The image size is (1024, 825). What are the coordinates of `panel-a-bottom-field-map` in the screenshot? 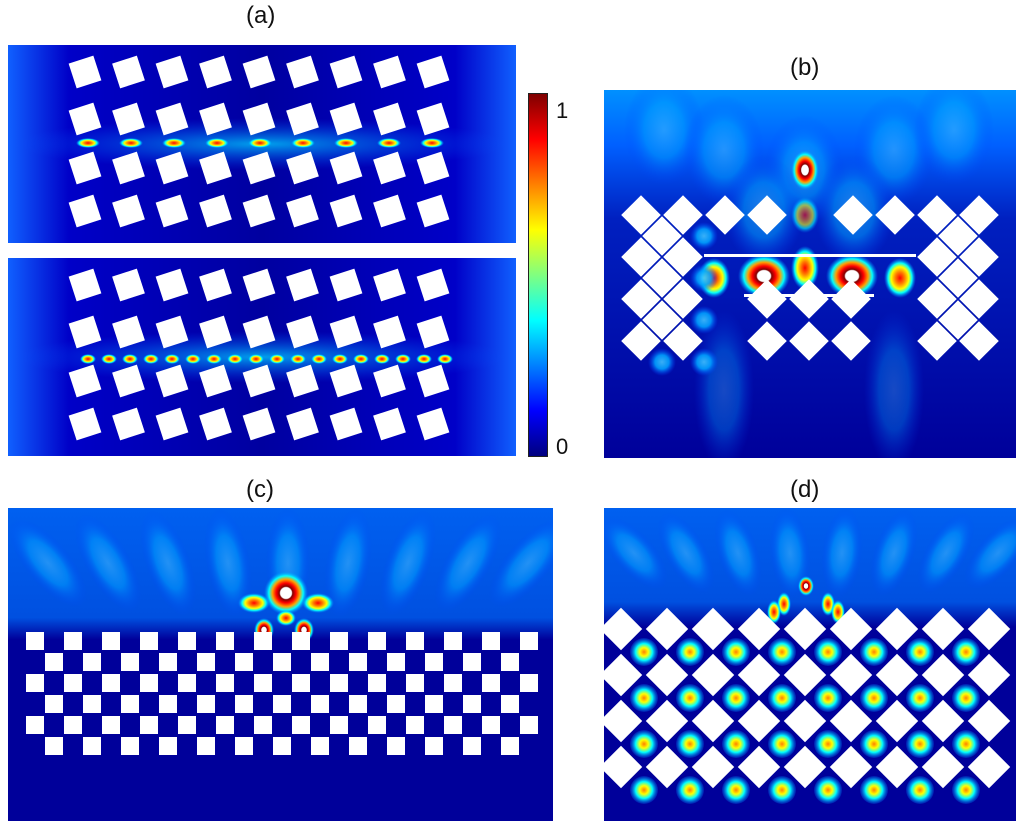 It's located at (262, 357).